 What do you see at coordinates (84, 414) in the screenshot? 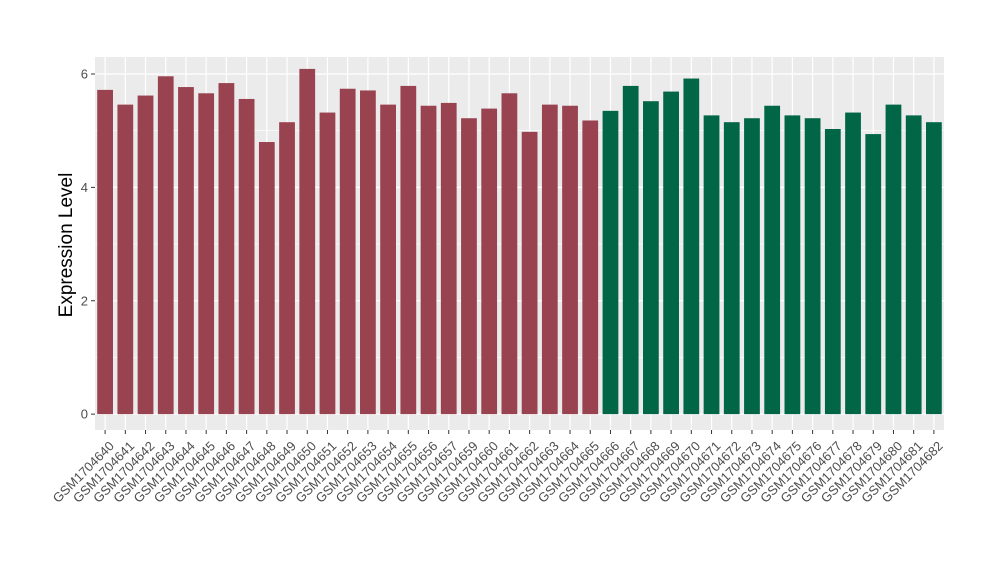
I see `y-tick-label: 0` at bounding box center [84, 414].